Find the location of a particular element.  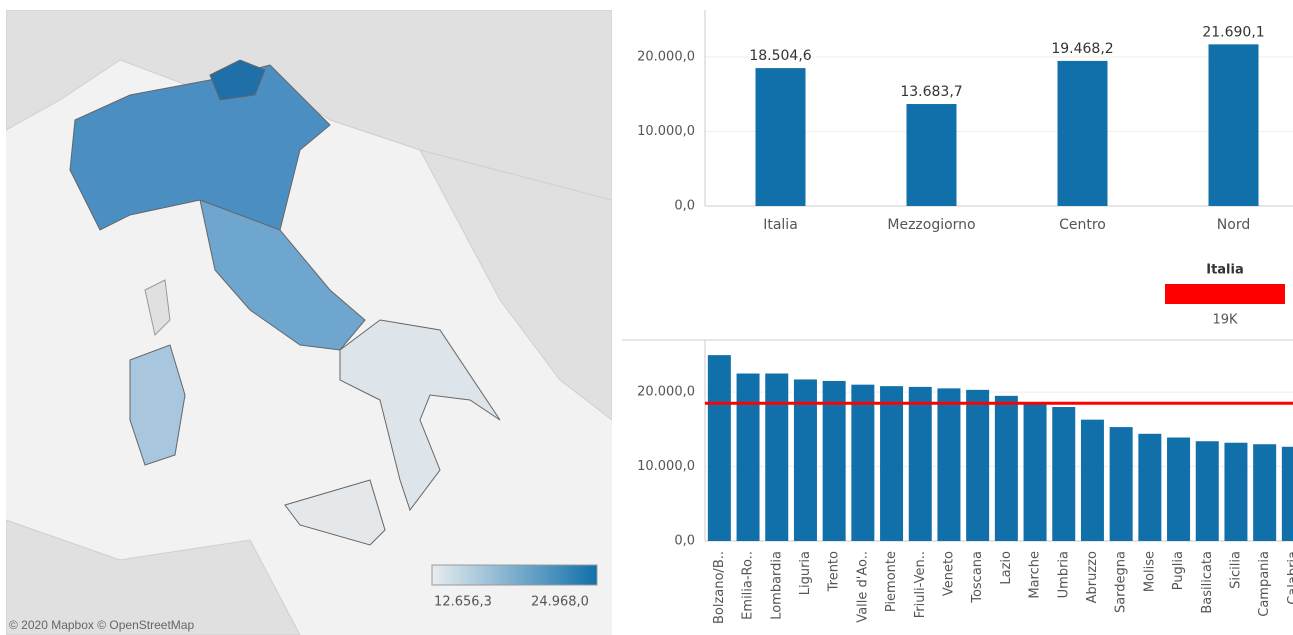

x-tick-label: Mezzogiorno is located at coordinates (931, 225).